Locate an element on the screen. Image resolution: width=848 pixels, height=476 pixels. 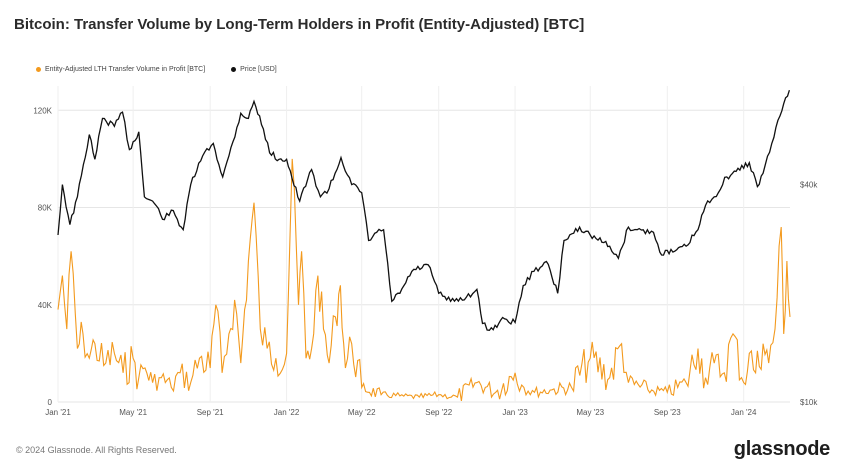
x-tick-label: May '21 is located at coordinates (133, 412).